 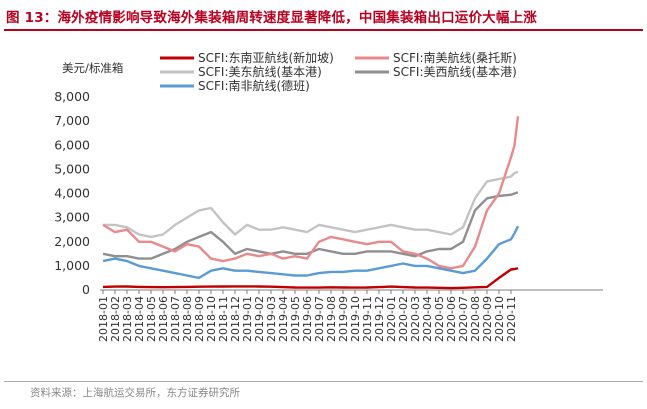 What do you see at coordinates (455, 71) in the screenshot?
I see `legend-entry: SCFI:美西航线(基本港)` at bounding box center [455, 71].